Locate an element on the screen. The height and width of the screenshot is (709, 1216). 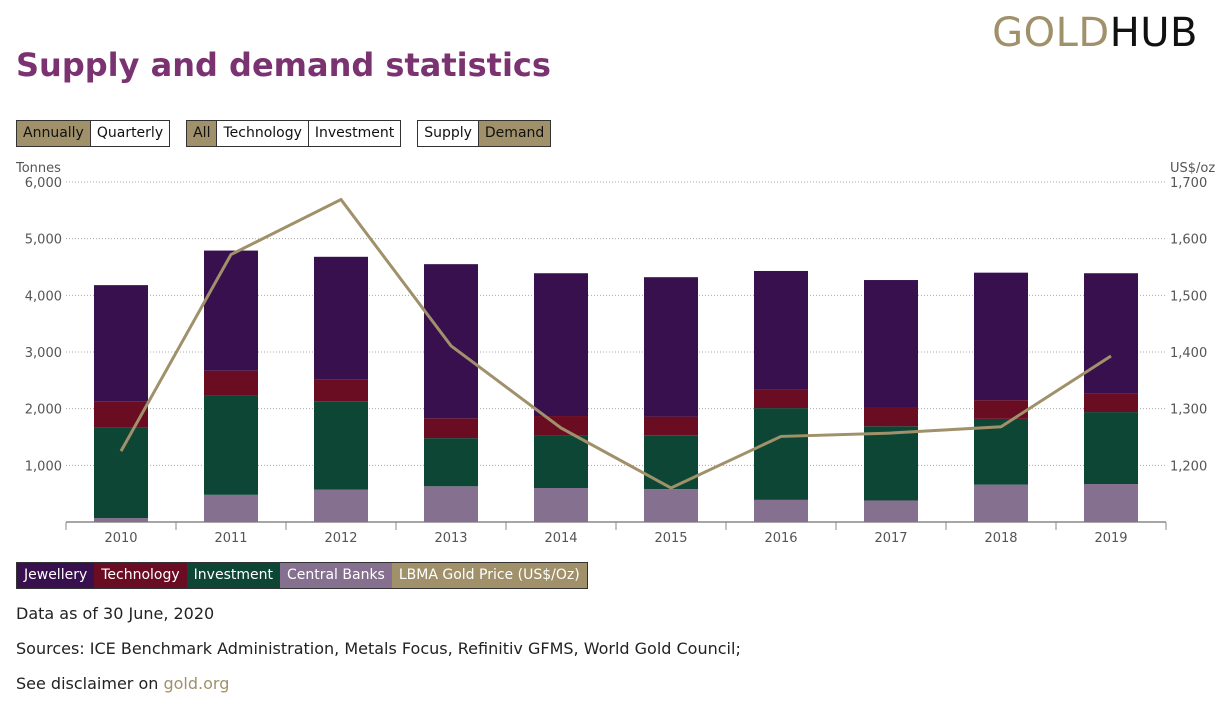
disclaimer-note: See disclaimer on gold.org is located at coordinates (122, 683).